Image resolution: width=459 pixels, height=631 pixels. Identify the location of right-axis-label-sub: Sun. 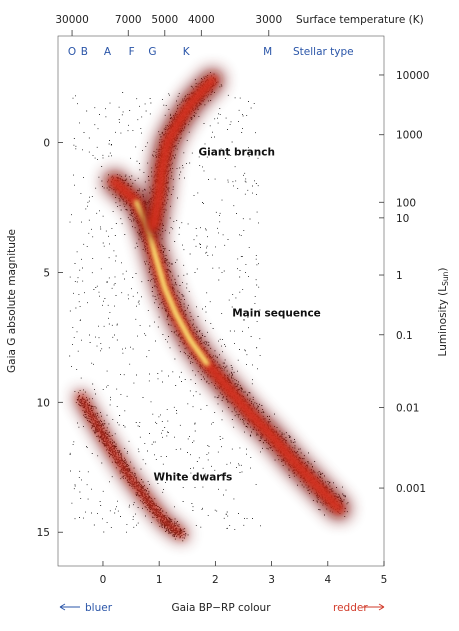
(445, 278).